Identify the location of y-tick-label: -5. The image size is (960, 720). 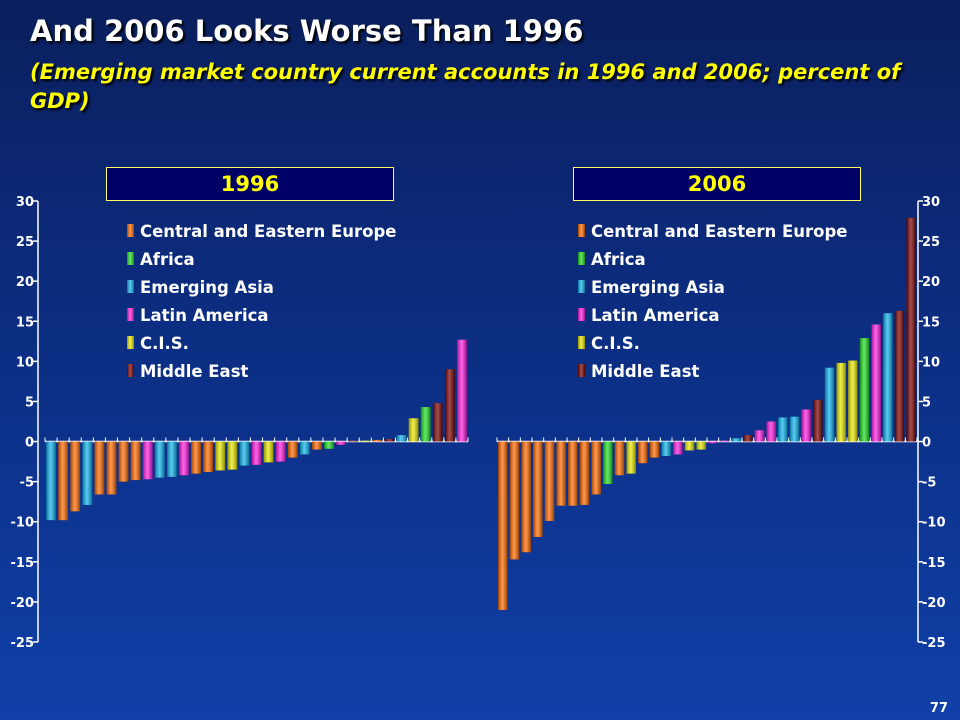
(929, 483).